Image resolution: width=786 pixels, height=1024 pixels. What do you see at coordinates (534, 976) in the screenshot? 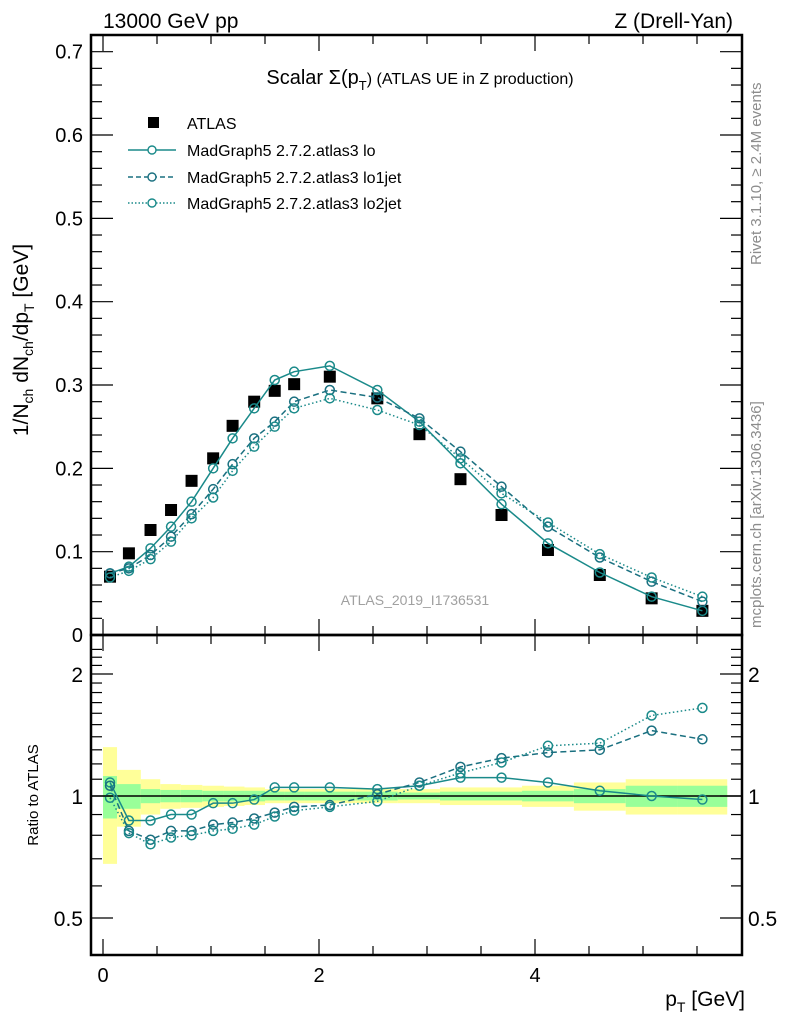
I see `x-tick-label: 4` at bounding box center [534, 976].